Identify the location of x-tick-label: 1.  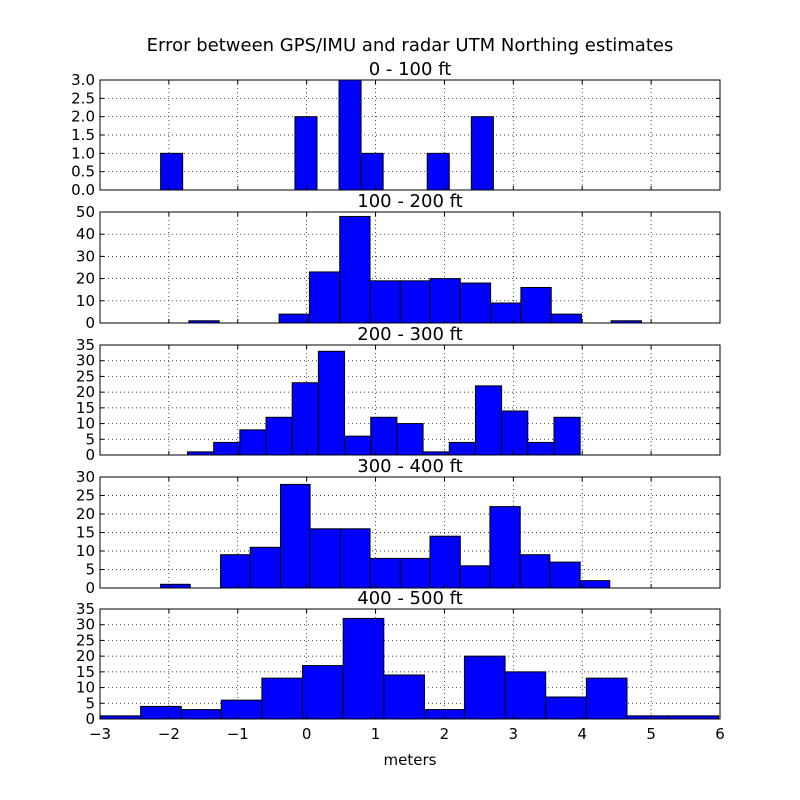
(376, 734).